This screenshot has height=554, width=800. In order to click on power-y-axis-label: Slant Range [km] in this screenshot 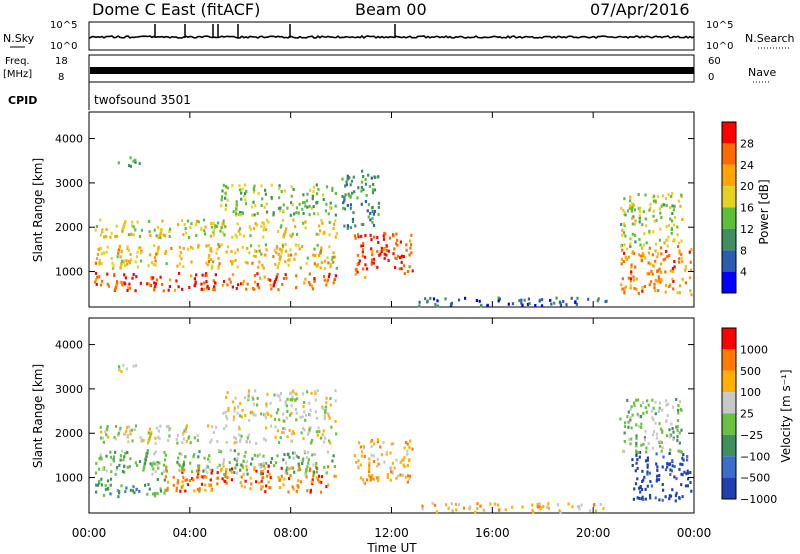, I will do `click(38, 210)`.